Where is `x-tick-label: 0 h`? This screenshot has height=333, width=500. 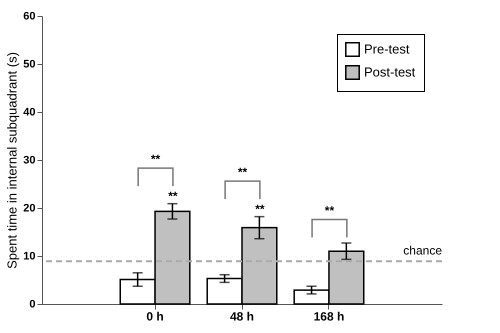 x-tick-label: 0 h is located at coordinates (155, 317).